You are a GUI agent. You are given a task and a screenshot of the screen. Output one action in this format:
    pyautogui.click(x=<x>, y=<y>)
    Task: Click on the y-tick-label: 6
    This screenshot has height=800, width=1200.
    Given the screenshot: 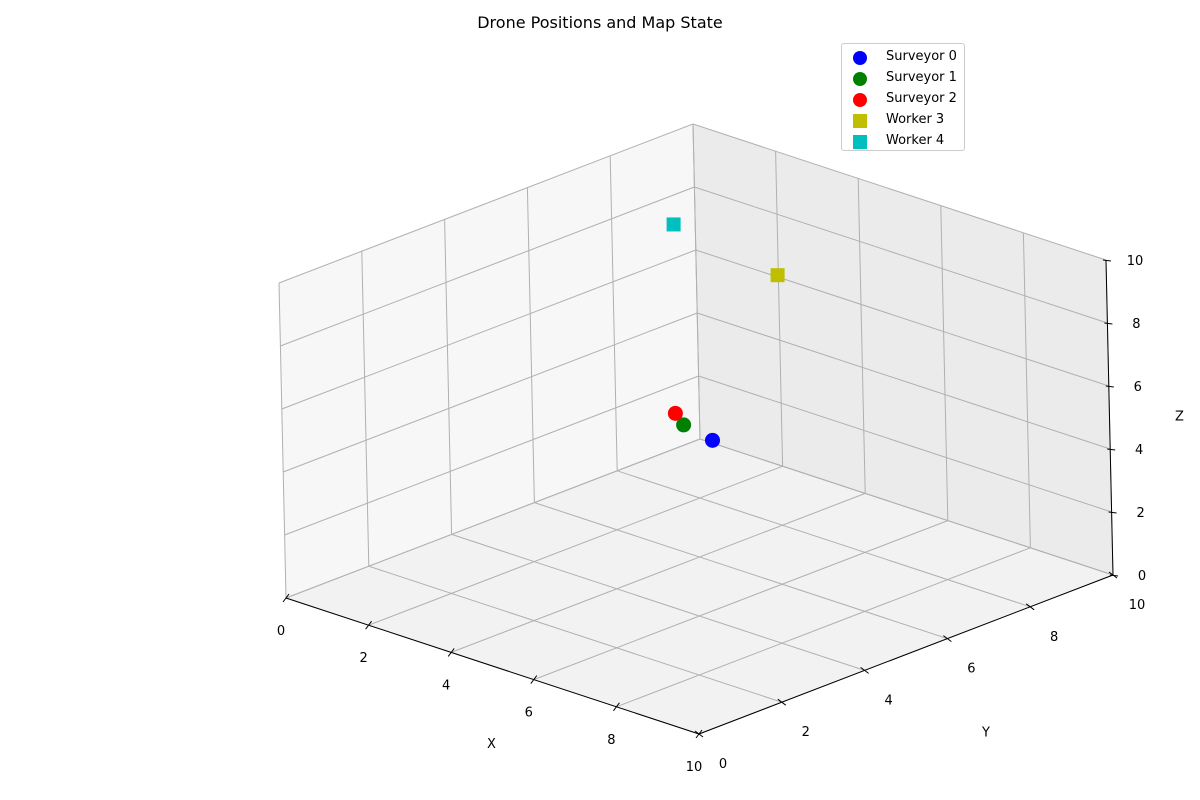 What is the action you would take?
    pyautogui.click(x=971, y=669)
    